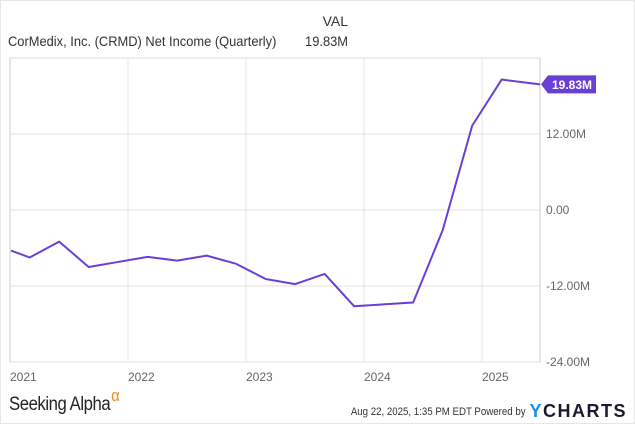  I want to click on y-tick-label: -24.00M, so click(568, 362).